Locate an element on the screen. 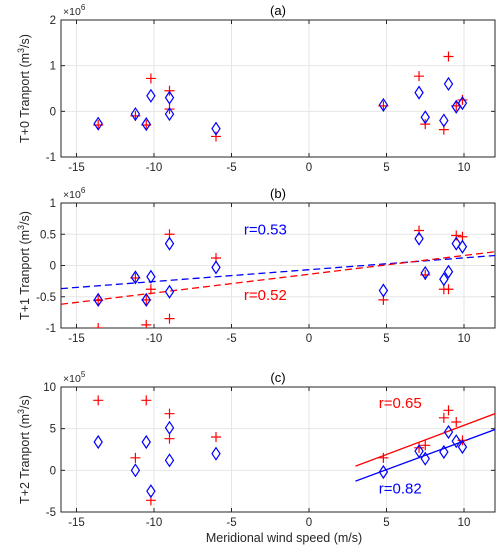  y-axis-label: T+2 Tranport (m3/s) is located at coordinates (24, 449).